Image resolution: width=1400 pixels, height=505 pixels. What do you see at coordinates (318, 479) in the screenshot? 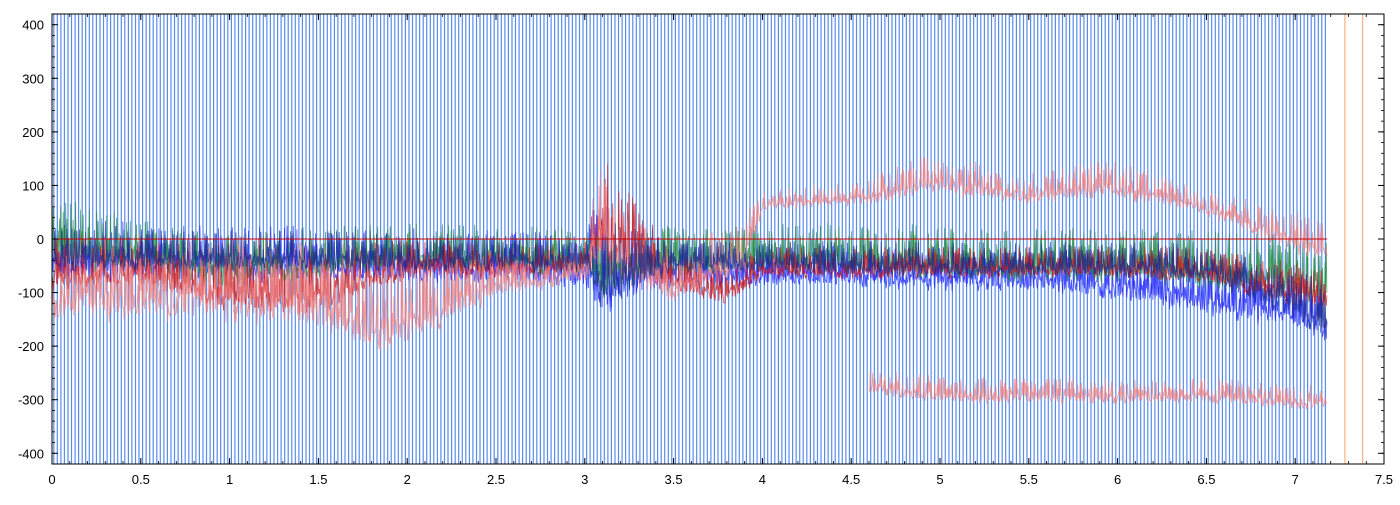
I see `x-tick-label: 1.5` at bounding box center [318, 479].